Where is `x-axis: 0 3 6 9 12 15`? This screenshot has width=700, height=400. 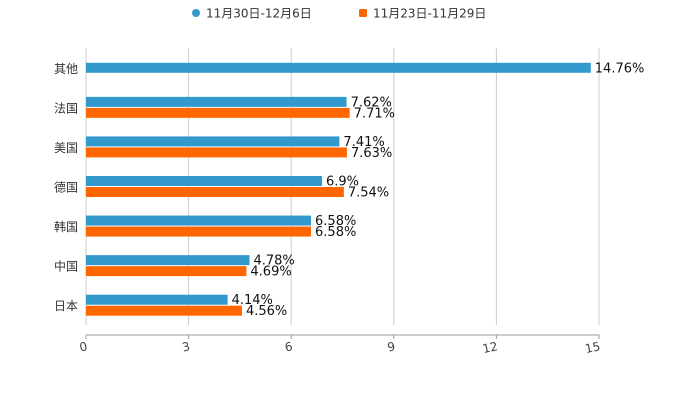
x-axis: 0 3 6 9 12 15 is located at coordinates (340, 345).